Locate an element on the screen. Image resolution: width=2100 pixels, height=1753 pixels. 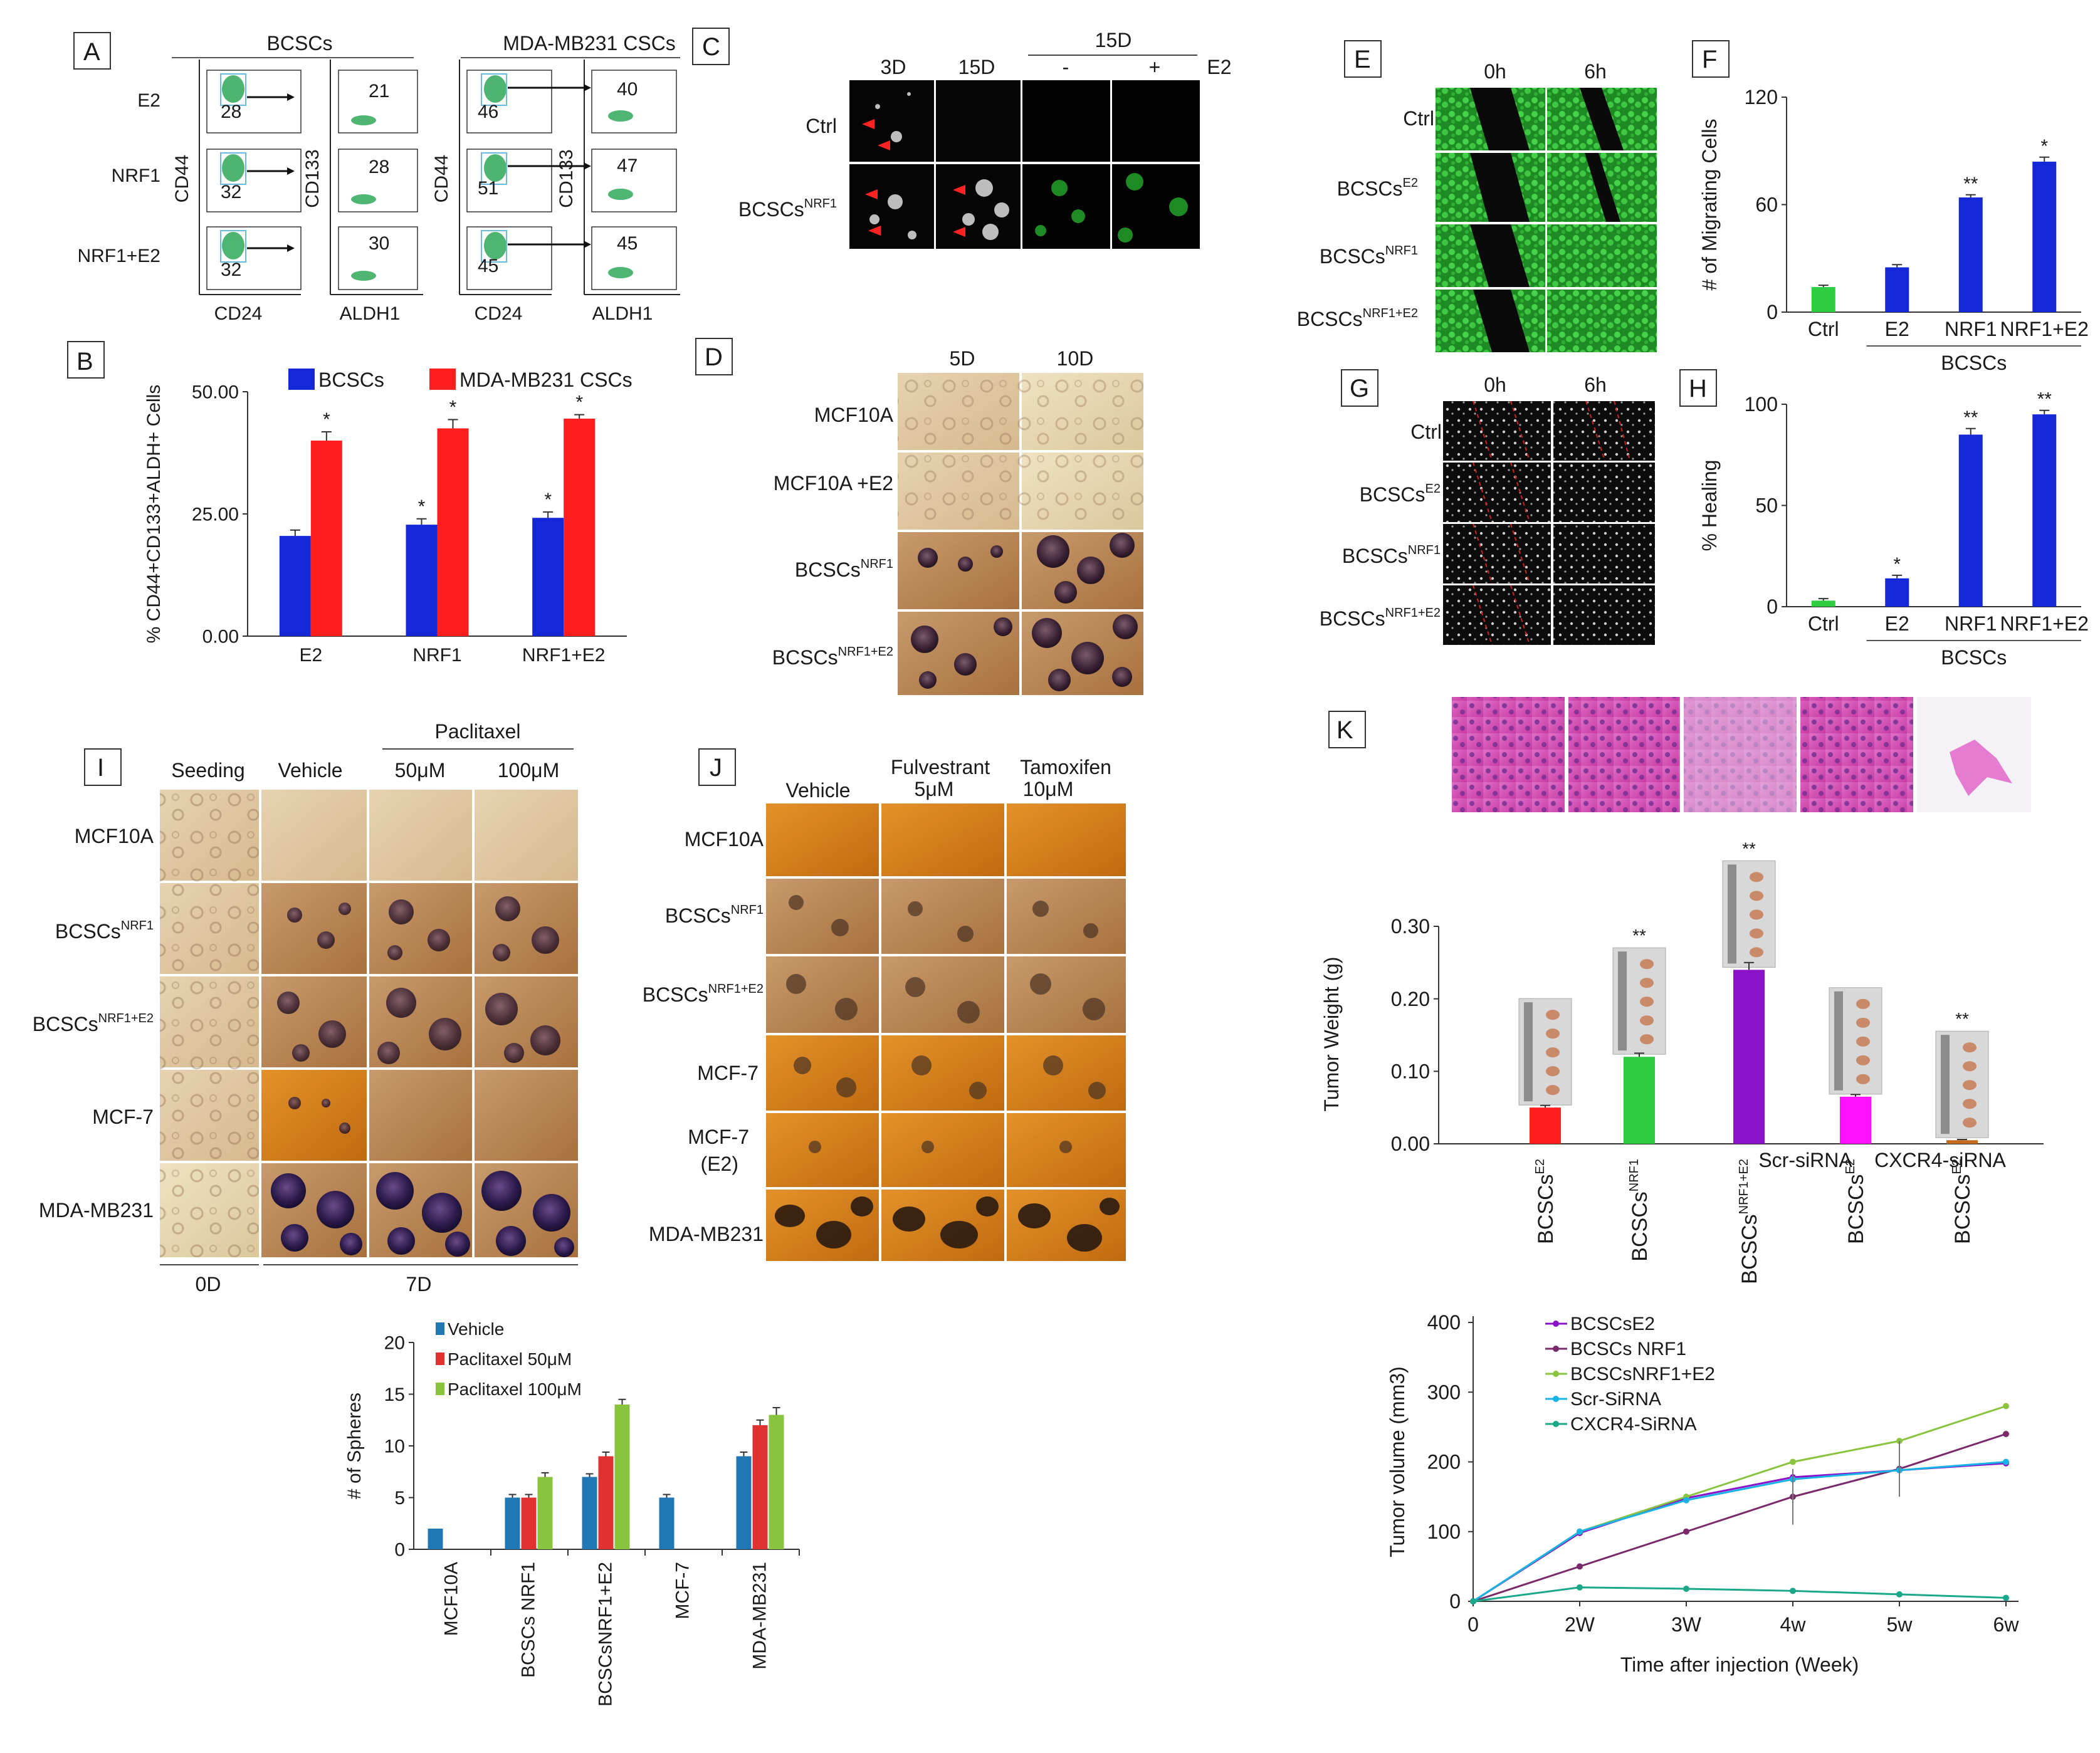
panel-g-6h: 6h is located at coordinates (1596, 385).